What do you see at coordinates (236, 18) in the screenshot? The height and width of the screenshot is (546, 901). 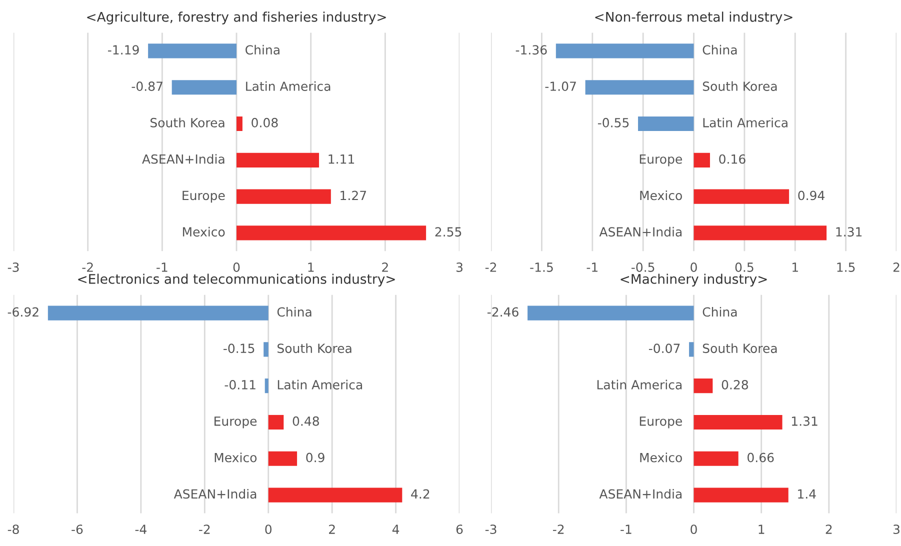 I see `chart-title: <Agriculture, forestry and fisheries industry>` at bounding box center [236, 18].